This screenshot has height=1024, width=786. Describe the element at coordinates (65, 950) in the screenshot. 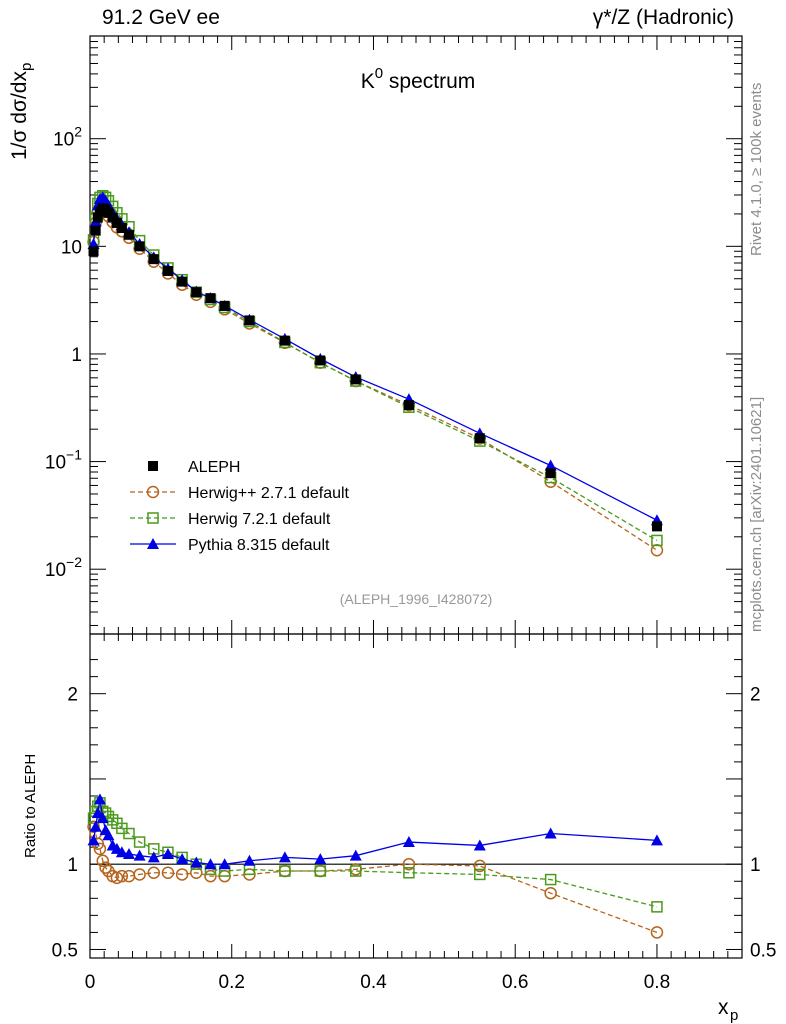

I see `ratio-y-tick-label-left: 0.5` at that location.